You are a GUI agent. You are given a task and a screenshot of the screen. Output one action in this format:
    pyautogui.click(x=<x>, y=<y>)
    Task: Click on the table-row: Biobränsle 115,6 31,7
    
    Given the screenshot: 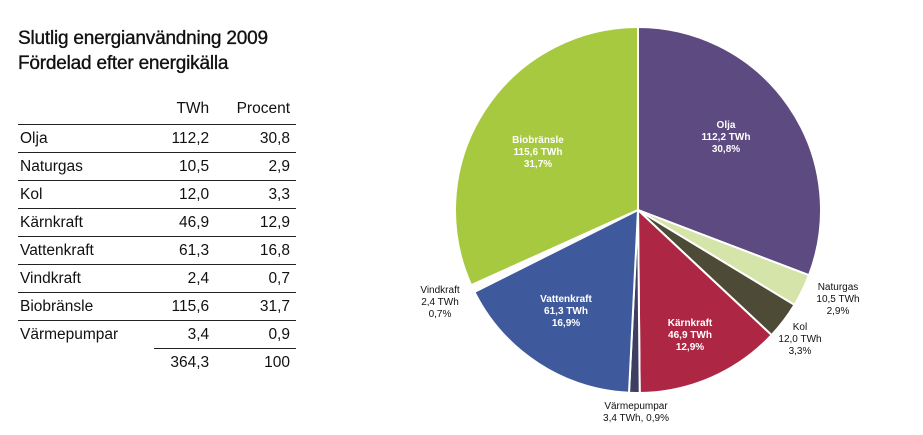 What is the action you would take?
    pyautogui.click(x=157, y=306)
    